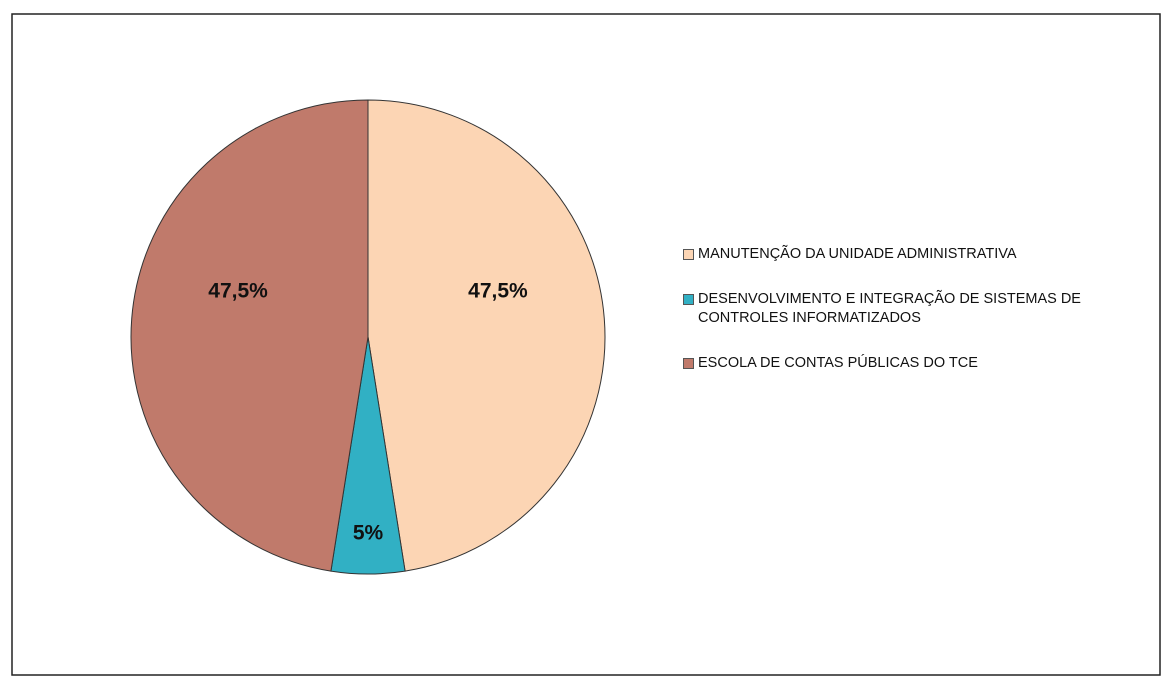 This screenshot has width=1173, height=684. What do you see at coordinates (368, 532) in the screenshot?
I see `slice-label: 5%` at bounding box center [368, 532].